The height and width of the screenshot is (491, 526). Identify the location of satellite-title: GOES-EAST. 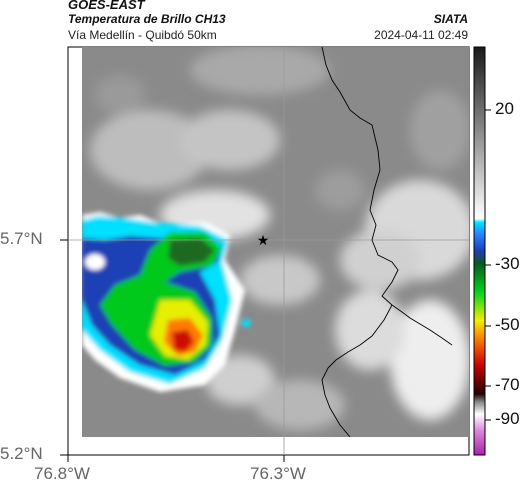
(106, 6).